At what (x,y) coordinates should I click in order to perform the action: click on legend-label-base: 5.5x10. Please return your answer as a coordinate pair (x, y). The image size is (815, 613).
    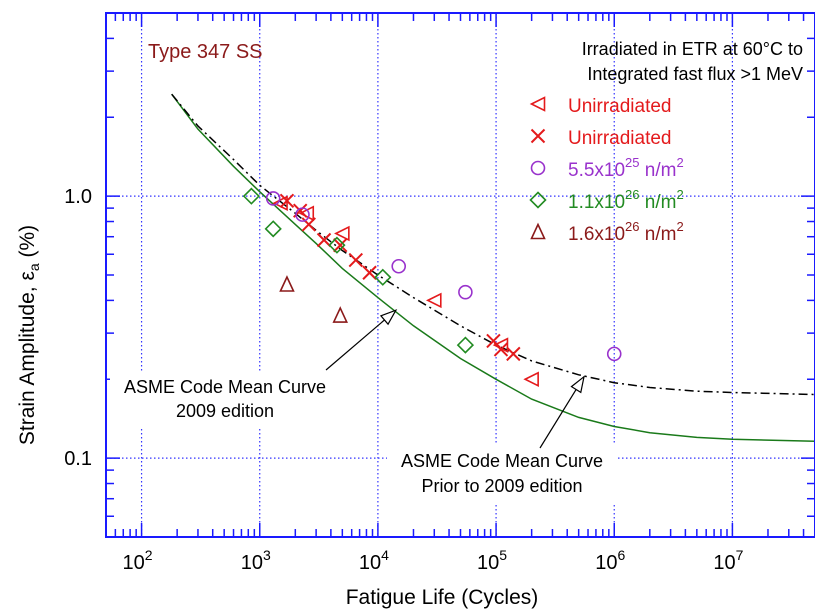
    Looking at the image, I should click on (596, 170).